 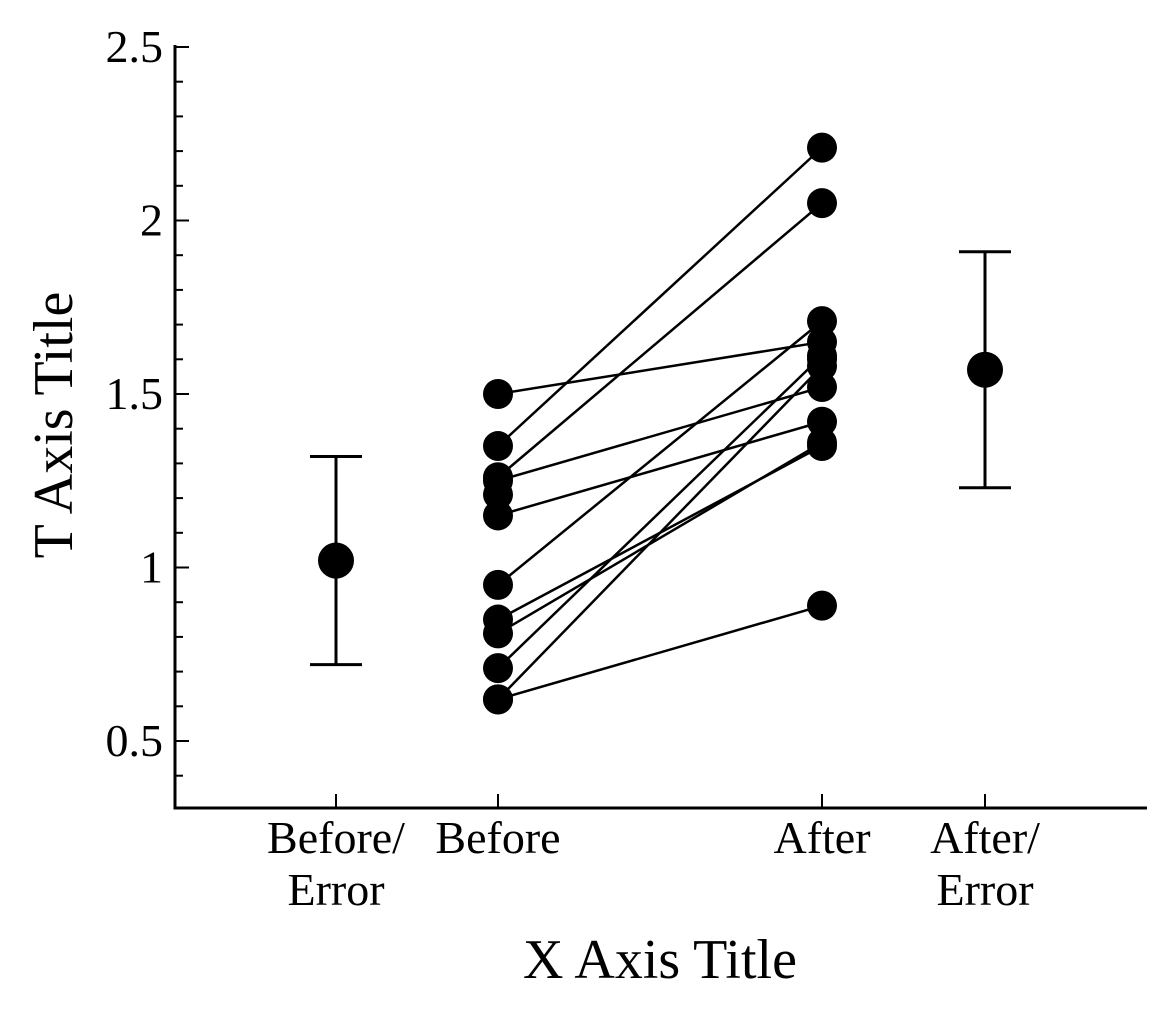 I want to click on y-tick-label: 1, so click(x=151, y=567).